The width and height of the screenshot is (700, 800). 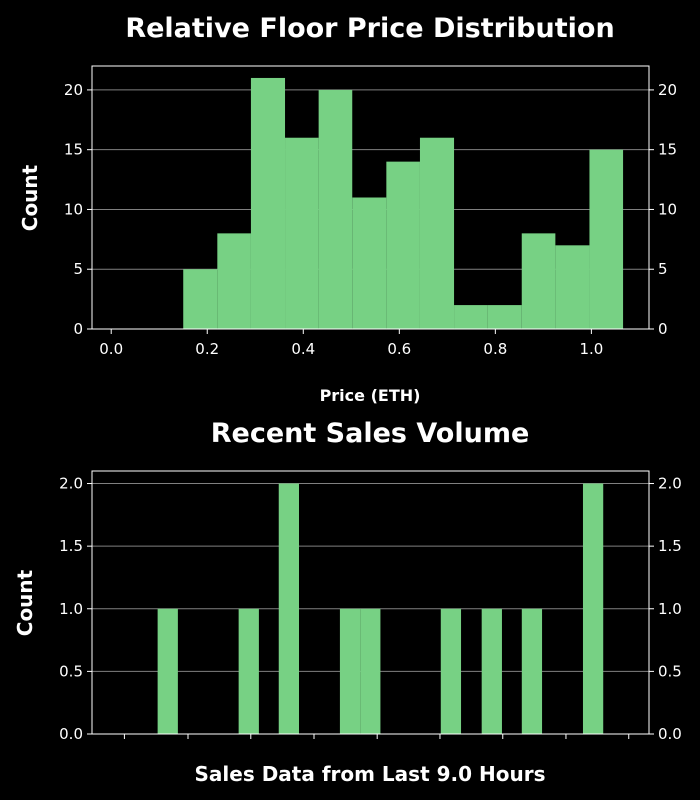 I want to click on sales-volume-y-tick-label-left: 1.5, so click(x=71, y=546).